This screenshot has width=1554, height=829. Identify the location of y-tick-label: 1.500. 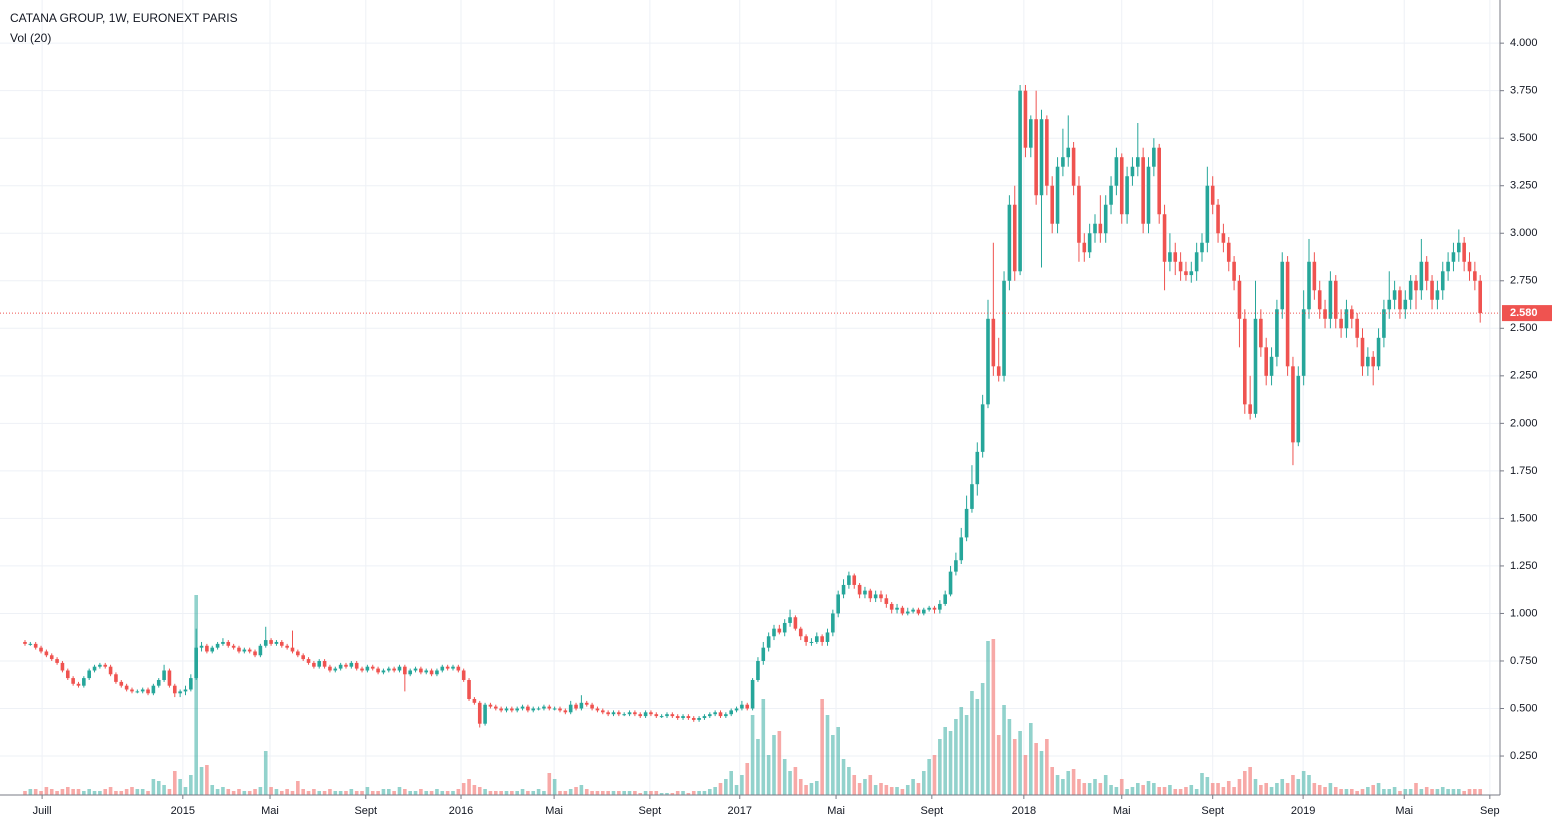
(1524, 518).